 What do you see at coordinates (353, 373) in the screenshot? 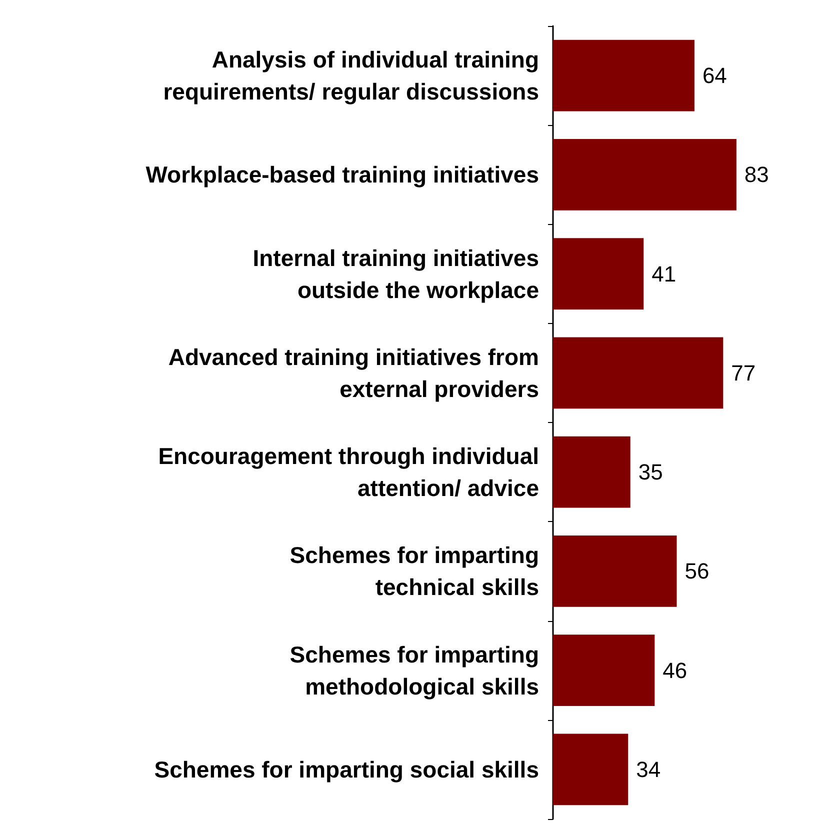
I see `y-tick-label: Advanced training initiatives from external providers` at bounding box center [353, 373].